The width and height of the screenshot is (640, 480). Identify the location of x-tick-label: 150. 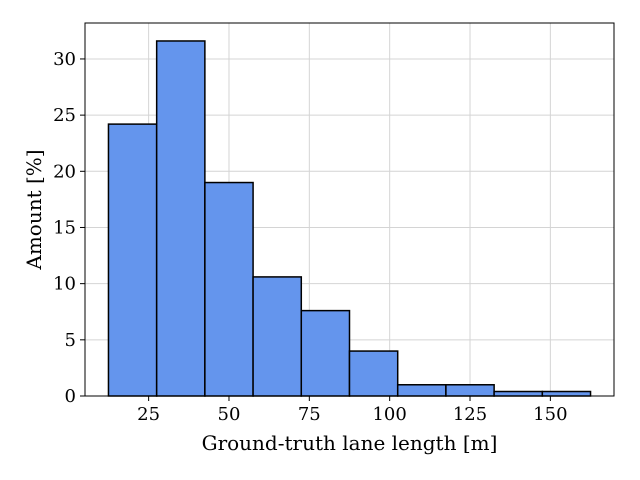
(550, 414).